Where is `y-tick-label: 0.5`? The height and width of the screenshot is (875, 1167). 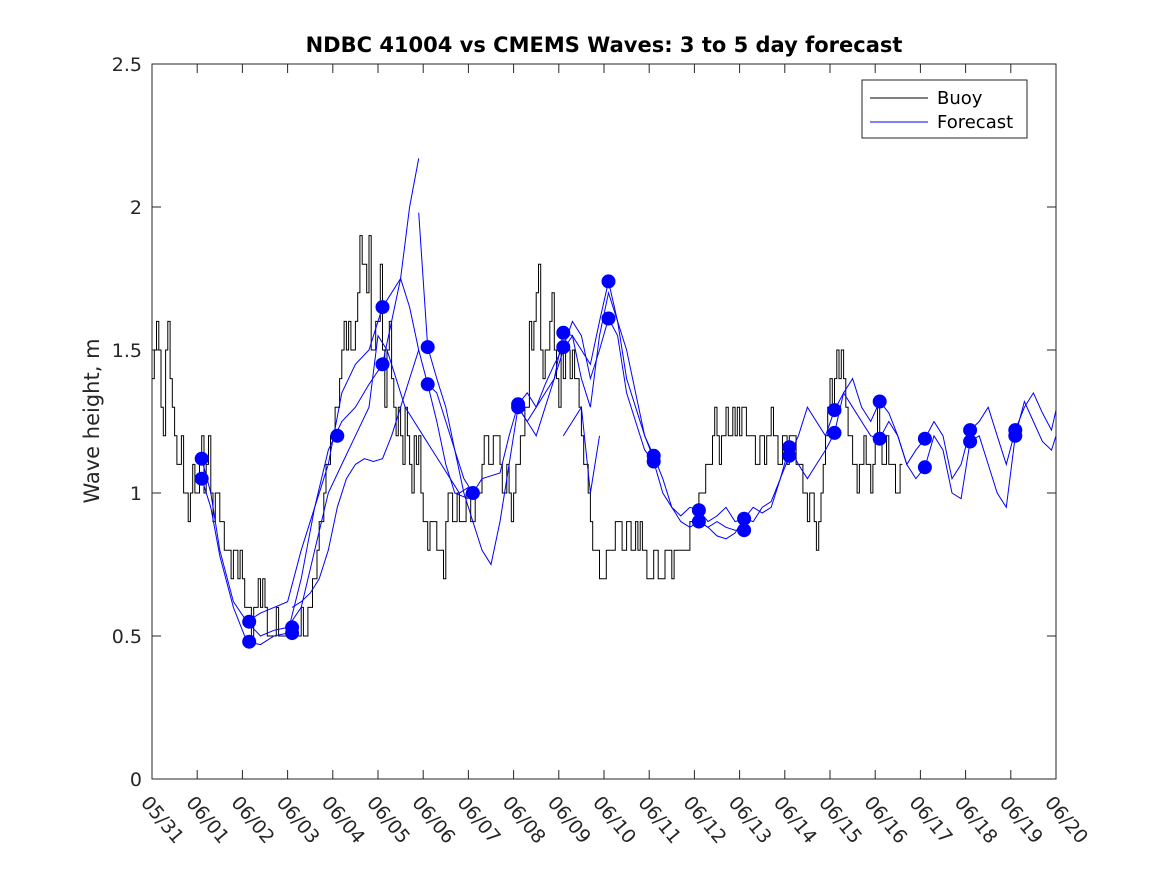
y-tick-label: 0.5 is located at coordinates (127, 637).